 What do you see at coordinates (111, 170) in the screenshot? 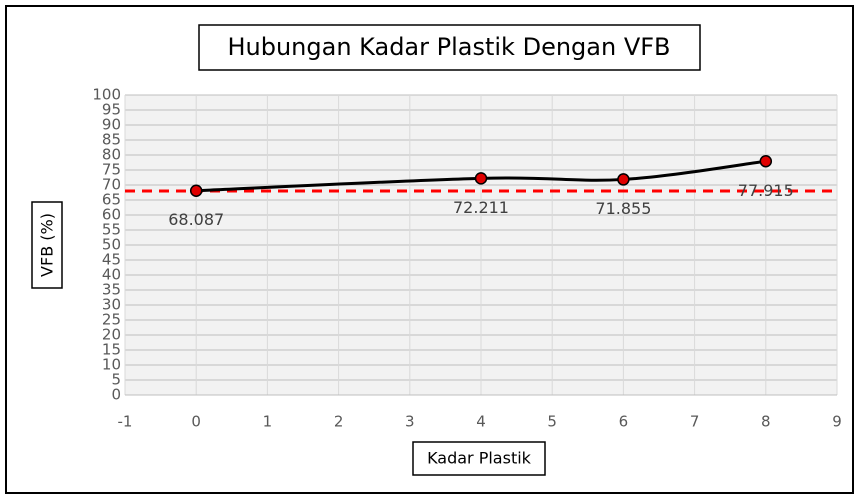
I see `y-tick-label: 75` at bounding box center [111, 170].